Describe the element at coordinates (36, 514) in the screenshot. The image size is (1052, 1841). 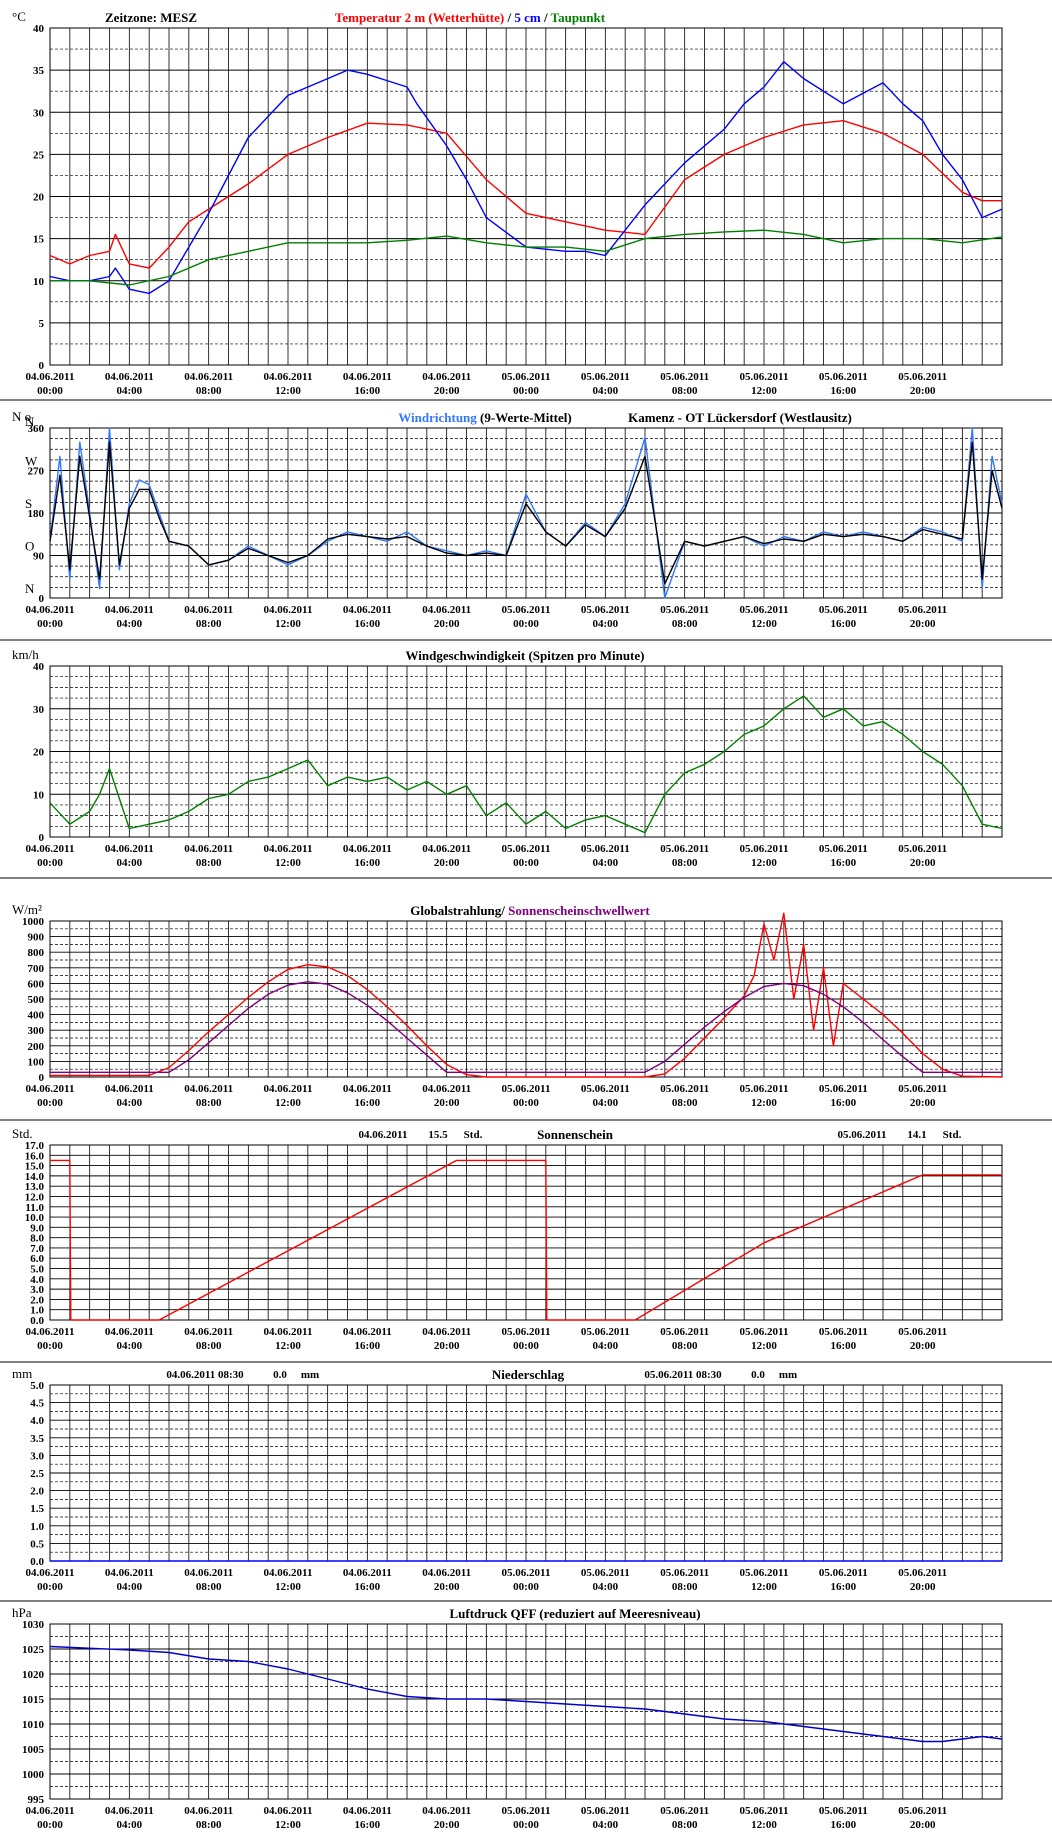
I see `y-tick-label: 180` at that location.